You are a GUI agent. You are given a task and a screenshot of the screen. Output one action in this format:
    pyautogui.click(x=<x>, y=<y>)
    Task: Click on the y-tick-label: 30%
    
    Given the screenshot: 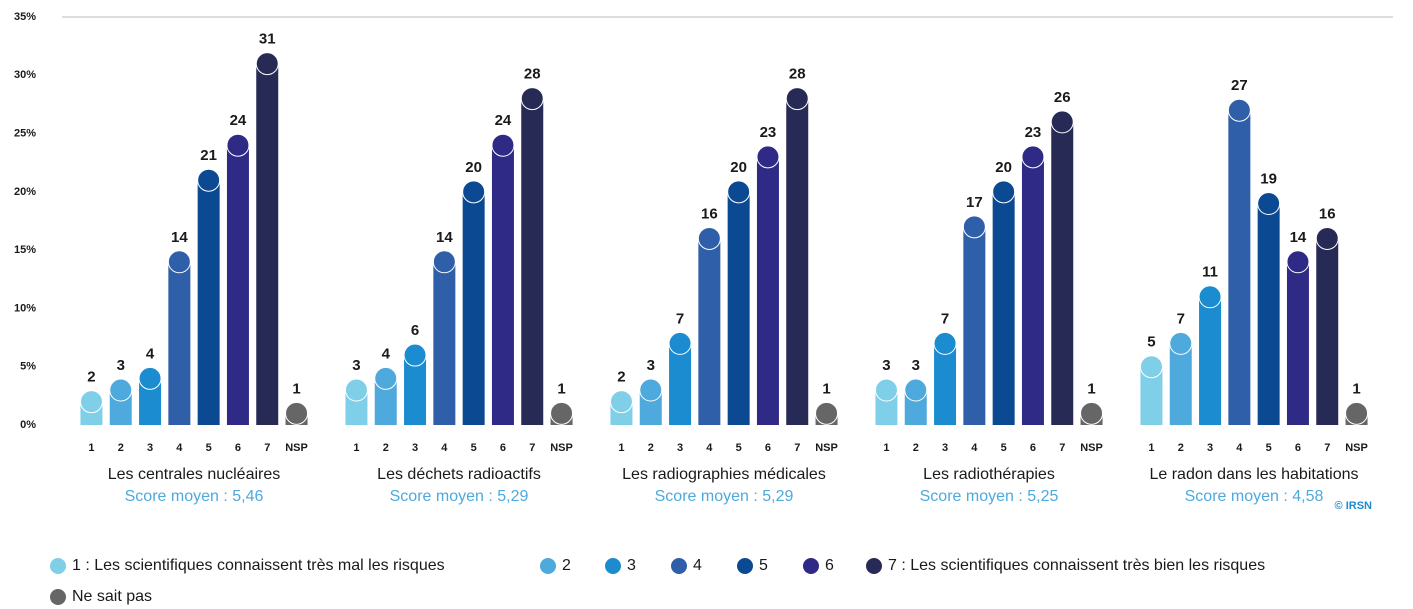 What is the action you would take?
    pyautogui.click(x=25, y=75)
    